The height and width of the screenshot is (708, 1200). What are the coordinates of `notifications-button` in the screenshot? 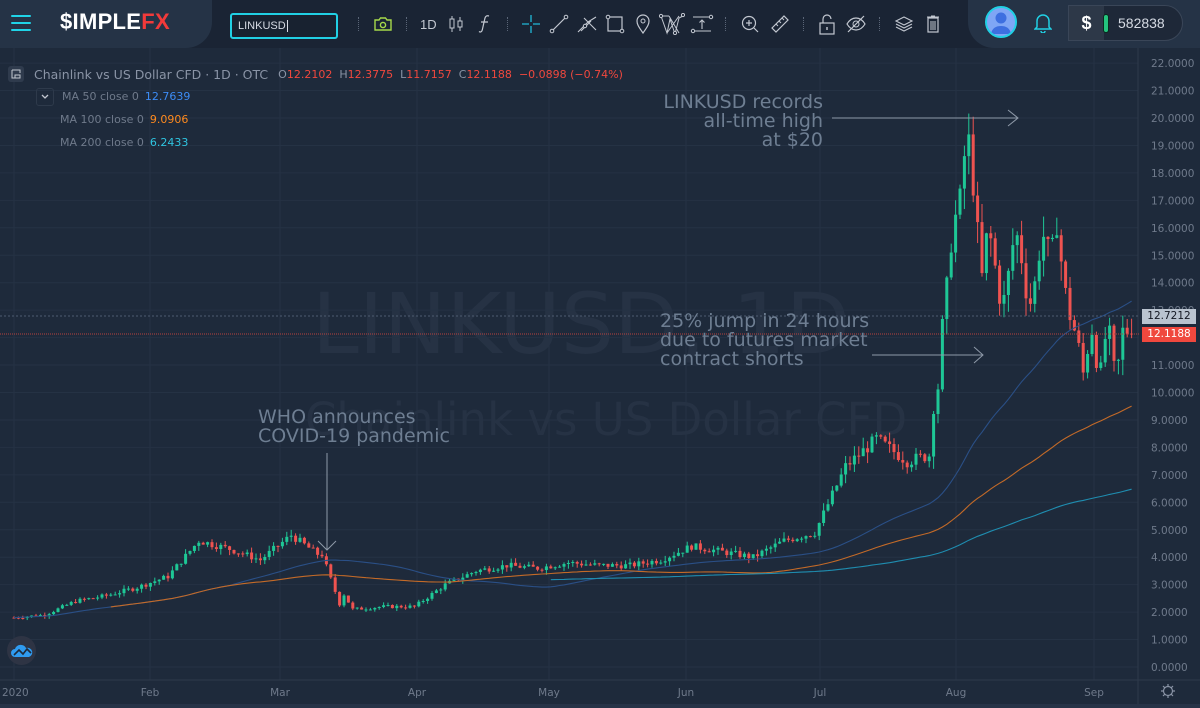 It's located at (1043, 24).